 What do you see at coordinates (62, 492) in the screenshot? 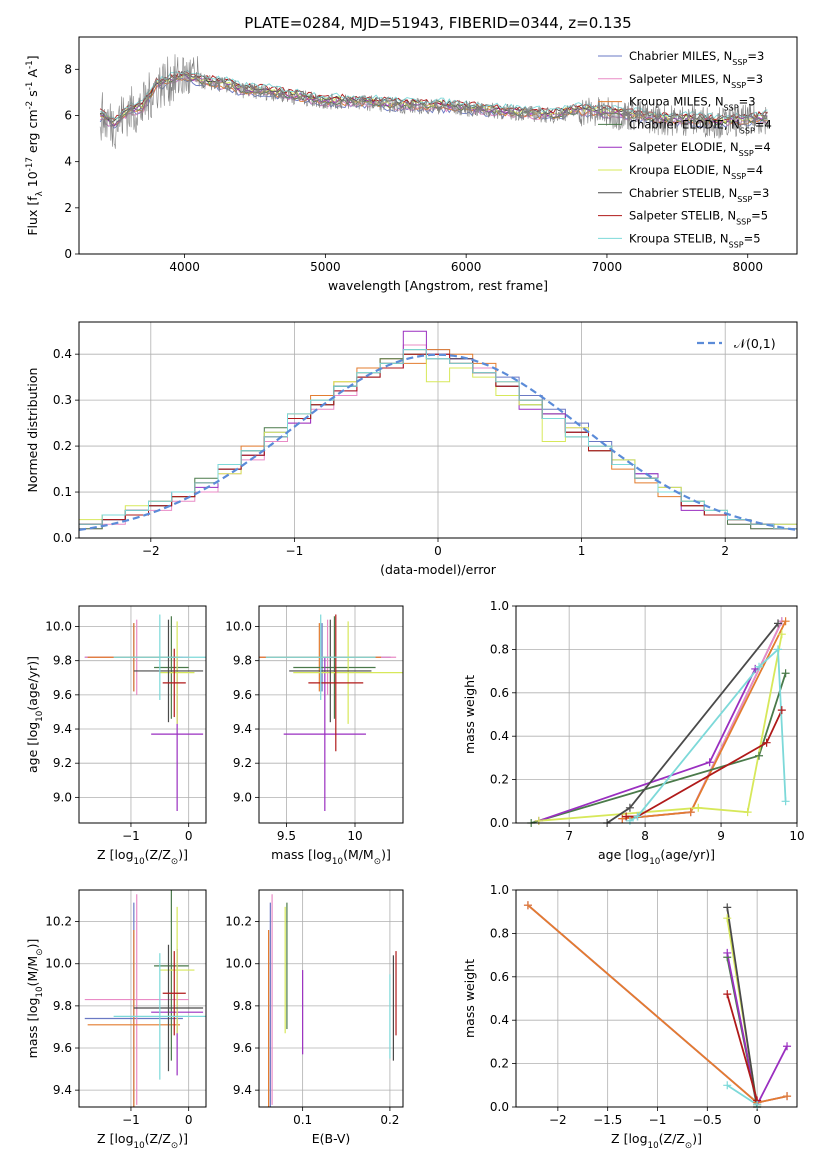
I see `y-tick-label: 0.1` at bounding box center [62, 492].